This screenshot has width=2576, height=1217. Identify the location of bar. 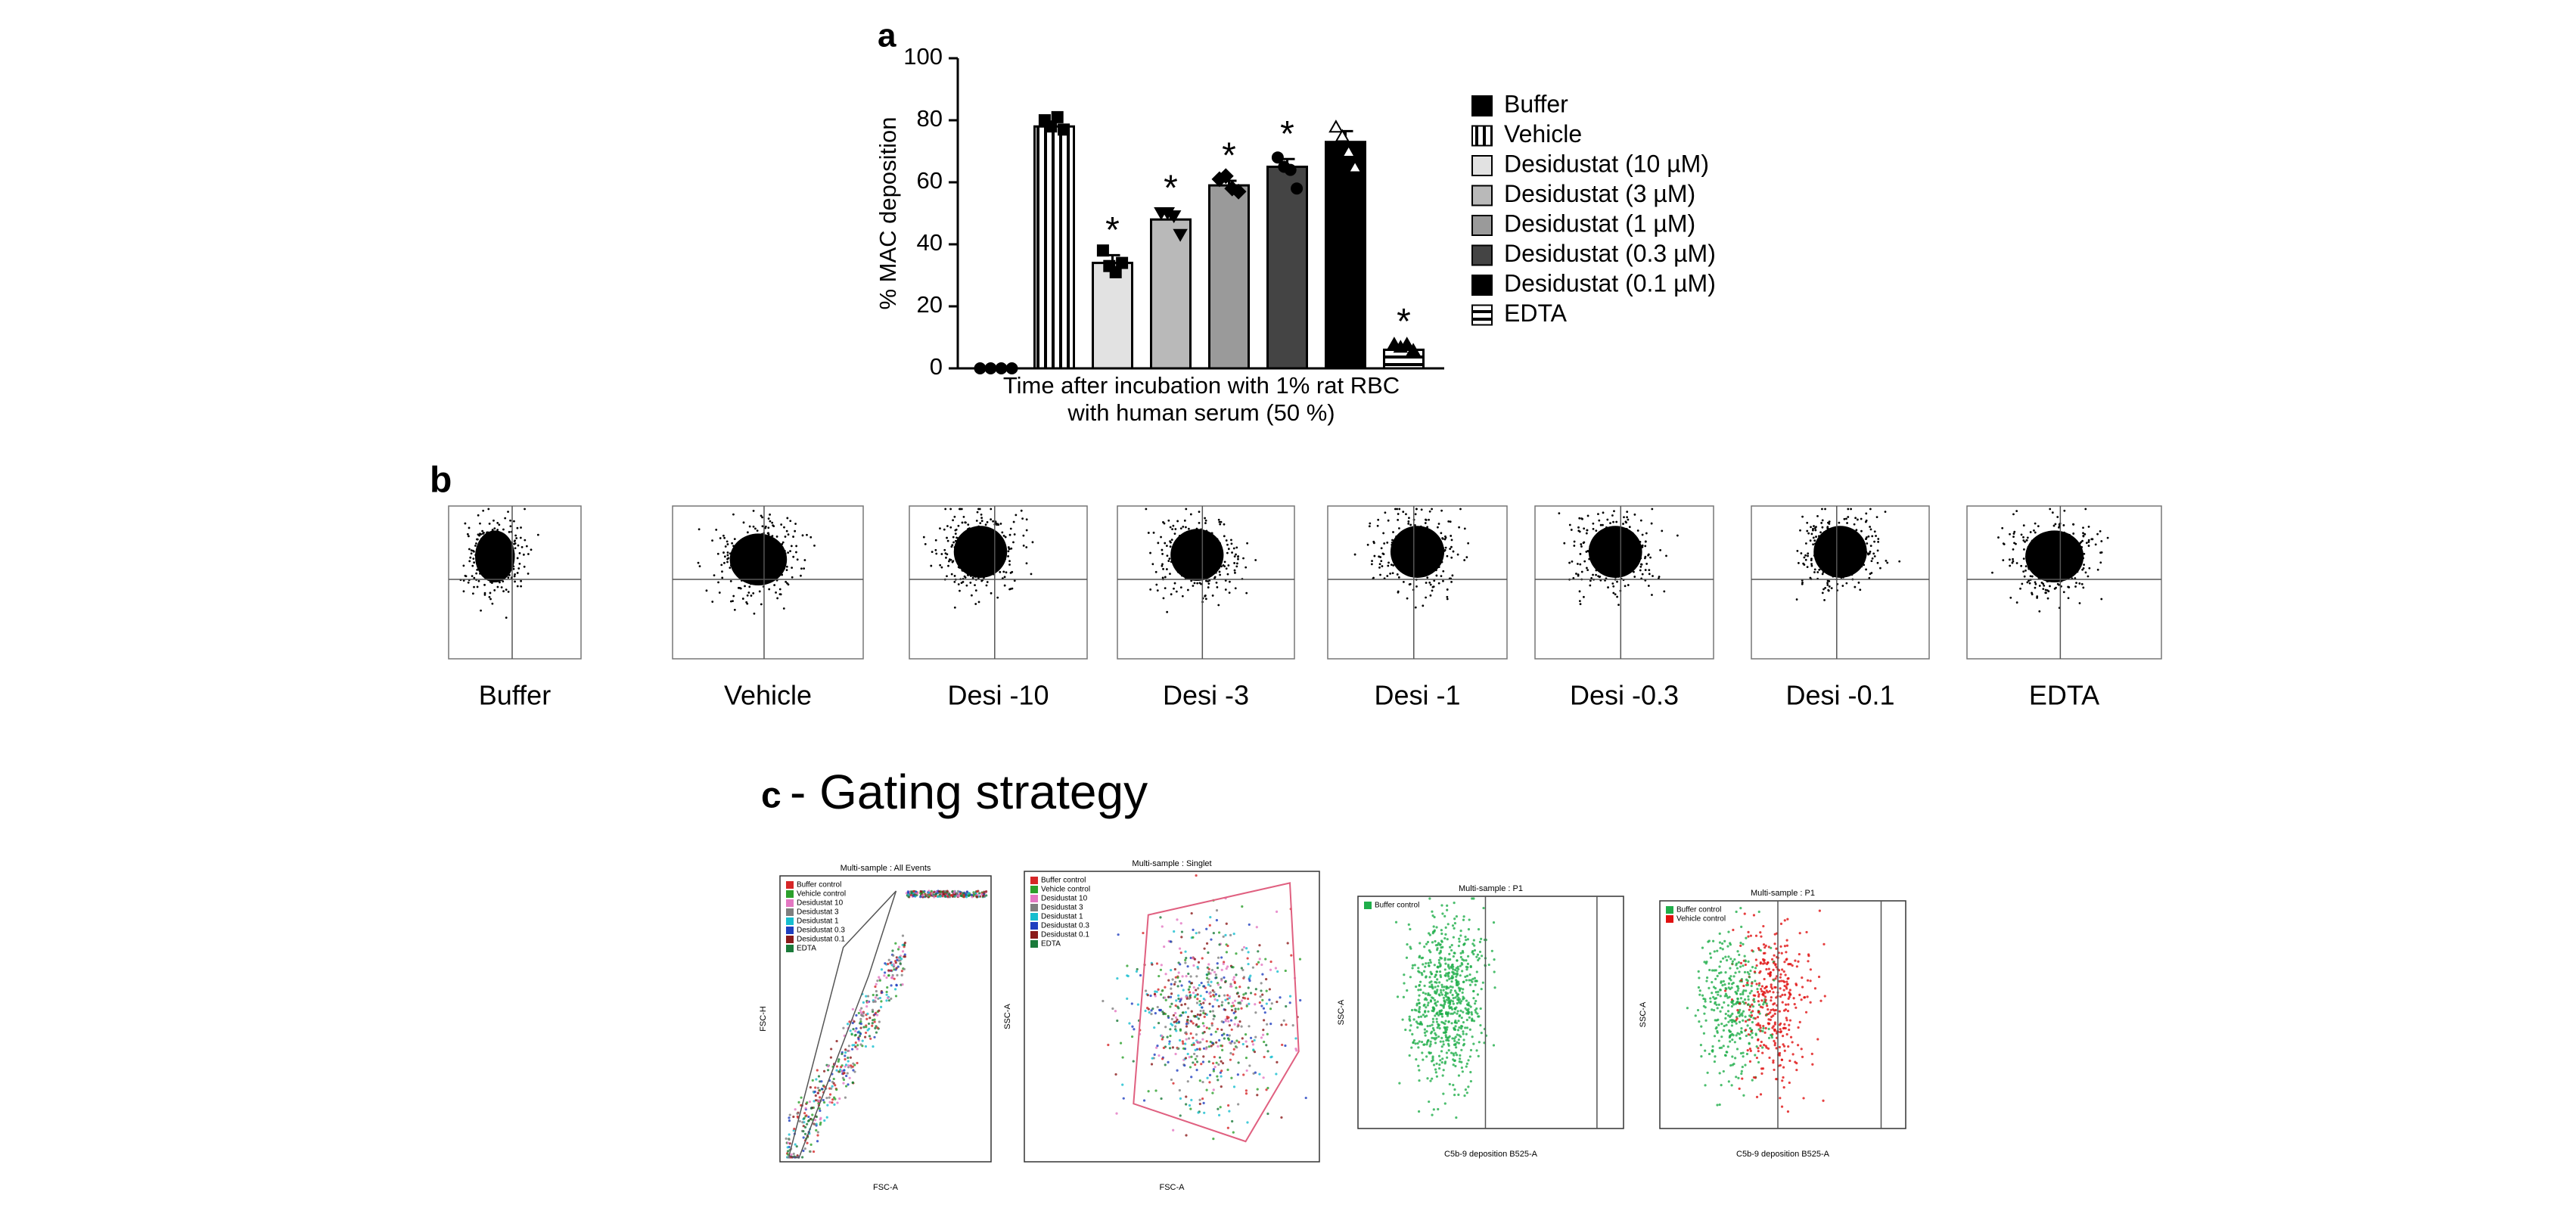
(1171, 294).